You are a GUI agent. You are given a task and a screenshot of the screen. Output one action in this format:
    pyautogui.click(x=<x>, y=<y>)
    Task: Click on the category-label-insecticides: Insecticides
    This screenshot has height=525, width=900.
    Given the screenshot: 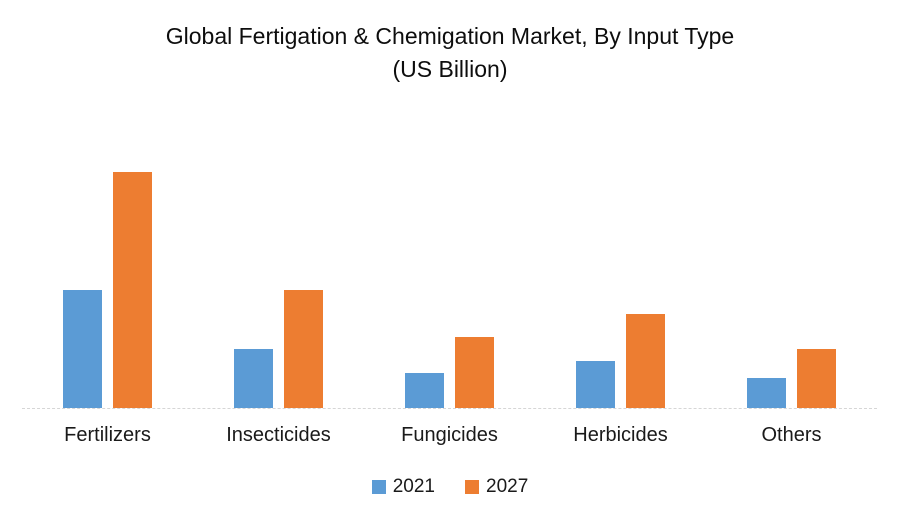 What is the action you would take?
    pyautogui.click(x=278, y=435)
    